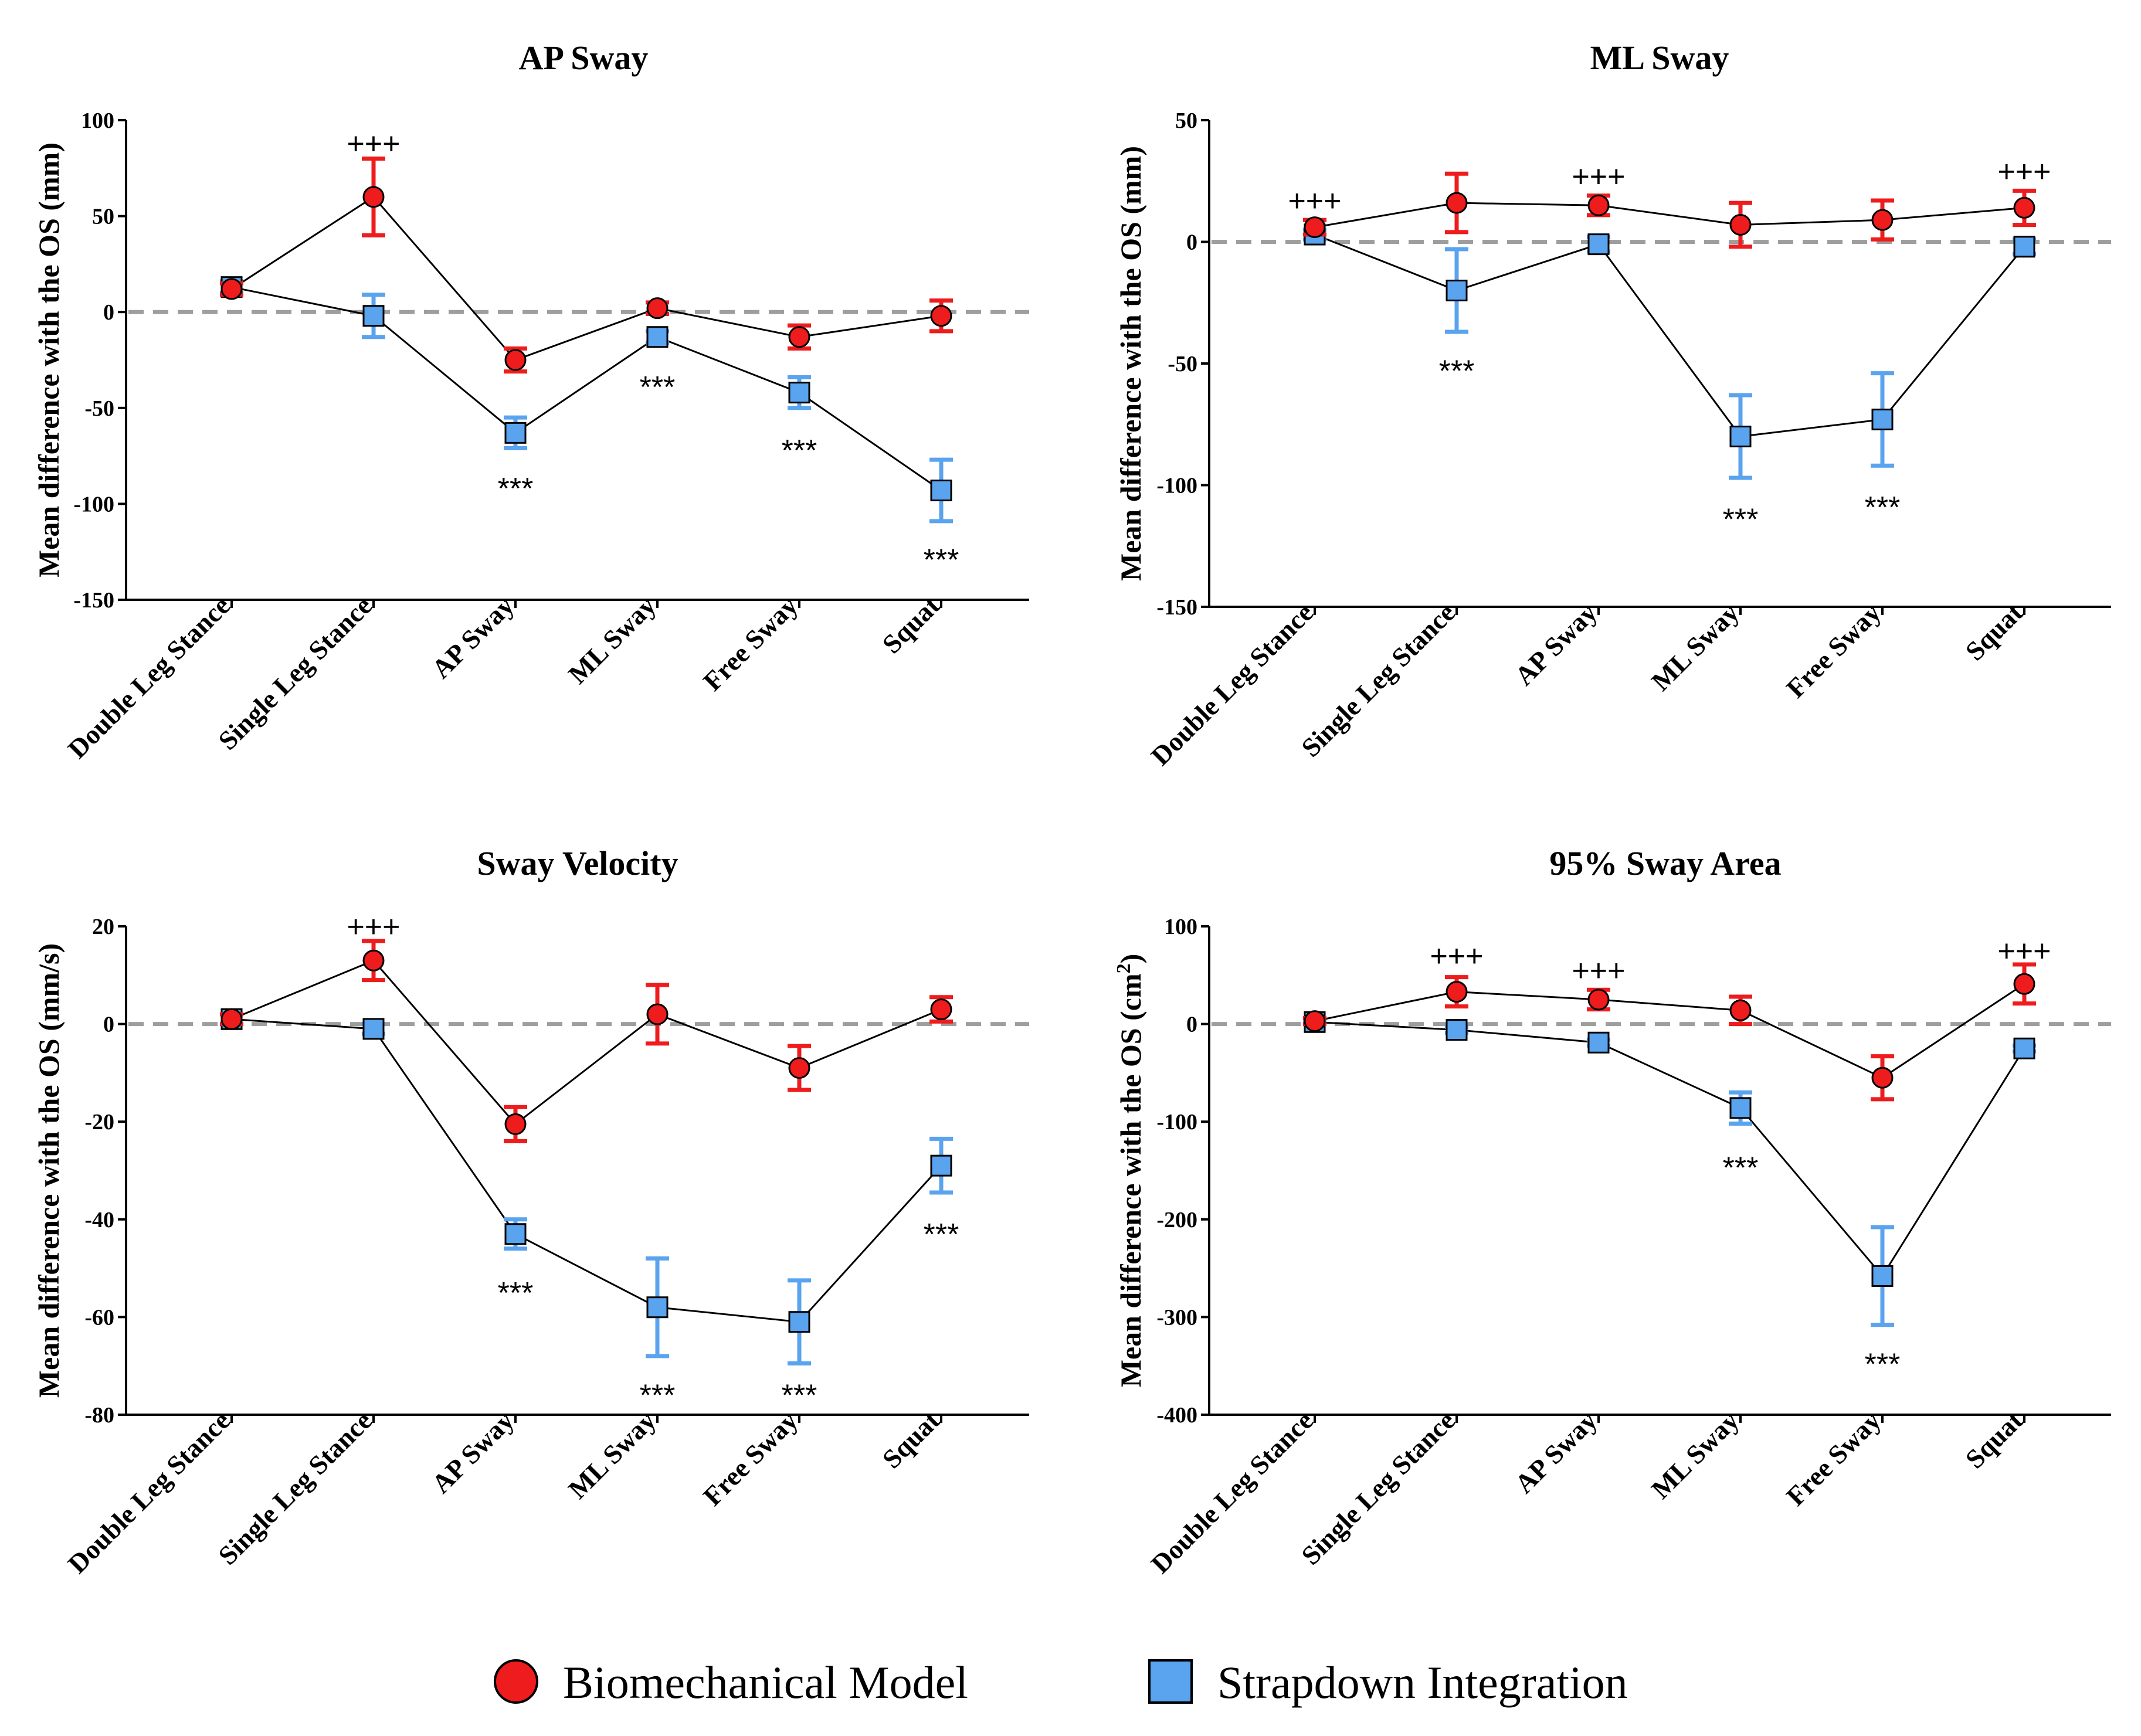 The image size is (2141, 1736). I want to click on y-tick-label: -200, so click(1176, 1220).